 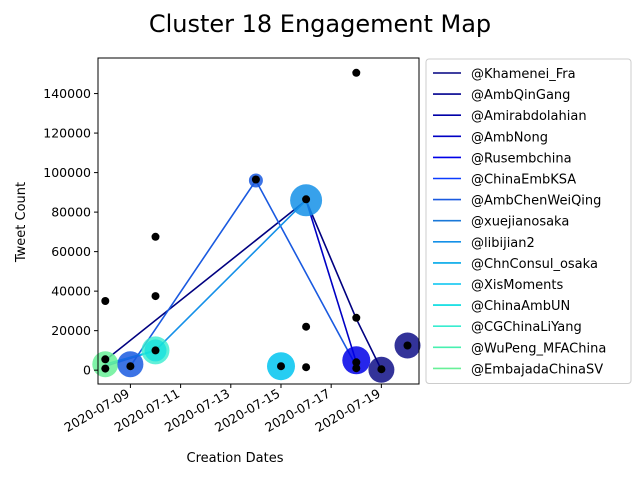 What do you see at coordinates (534, 264) in the screenshot?
I see `legend-entry: @ChnConsul_osaka` at bounding box center [534, 264].